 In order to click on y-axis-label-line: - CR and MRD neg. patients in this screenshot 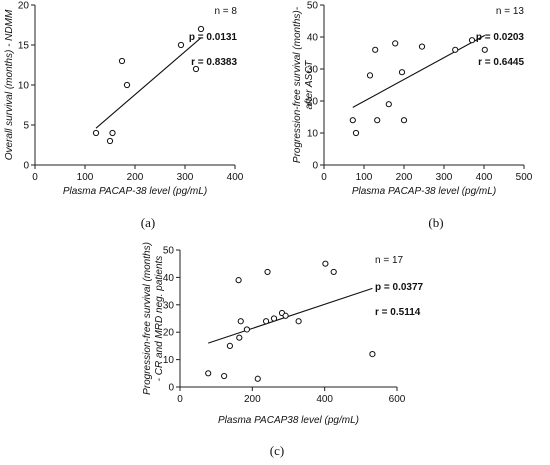, I will do `click(159, 319)`.